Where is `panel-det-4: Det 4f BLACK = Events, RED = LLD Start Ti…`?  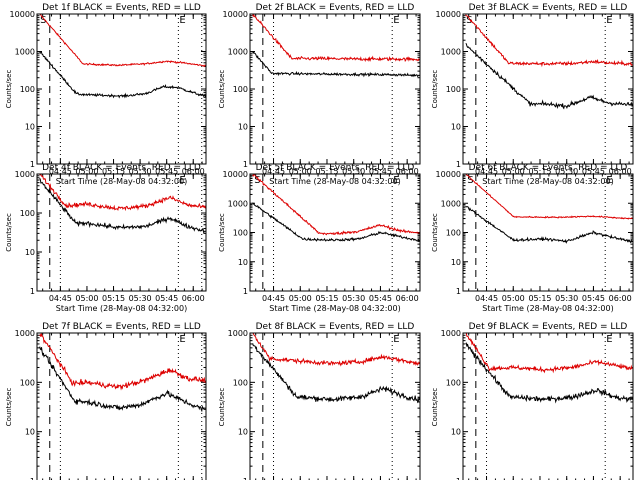 panel-det-4: Det 4f BLACK = Events, RED = LLD Start Ti… is located at coordinates (106, 238).